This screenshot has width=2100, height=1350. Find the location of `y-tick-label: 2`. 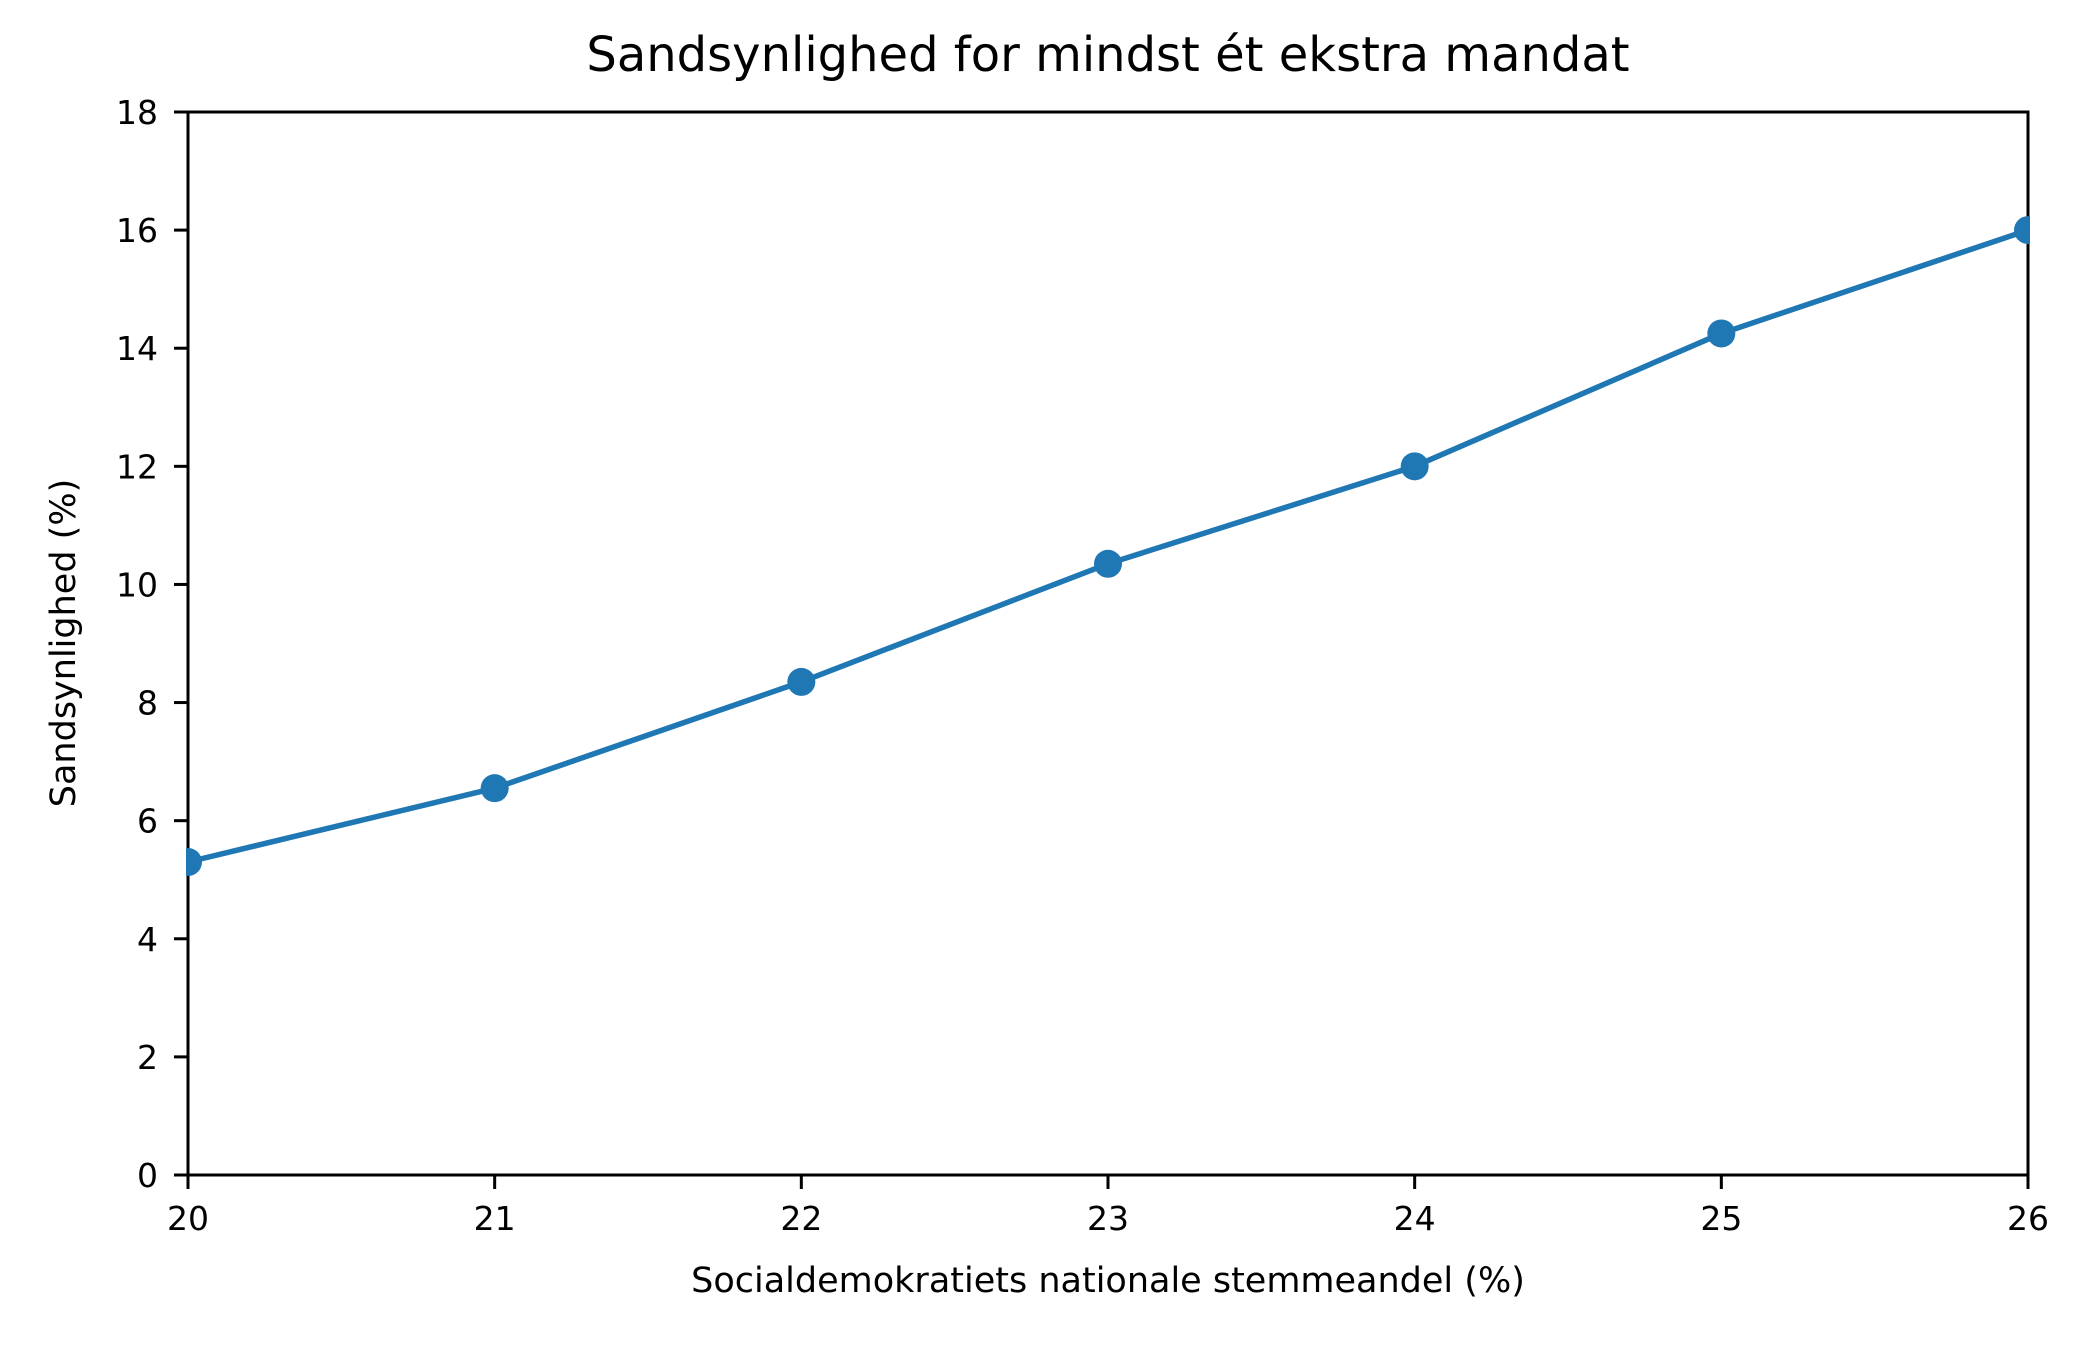

y-tick-label: 2 is located at coordinates (147, 1057).